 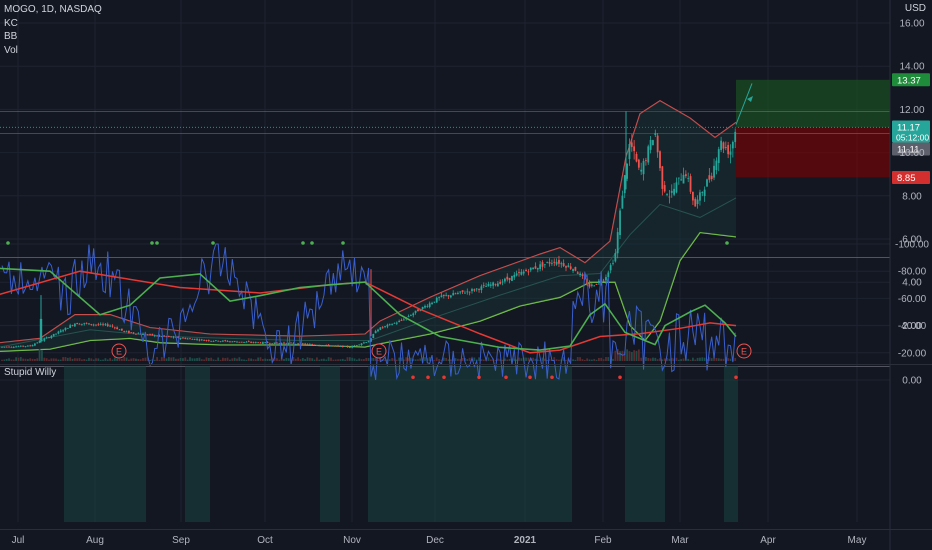 What do you see at coordinates (731, 444) in the screenshot?
I see `oscillator-zone` at bounding box center [731, 444].